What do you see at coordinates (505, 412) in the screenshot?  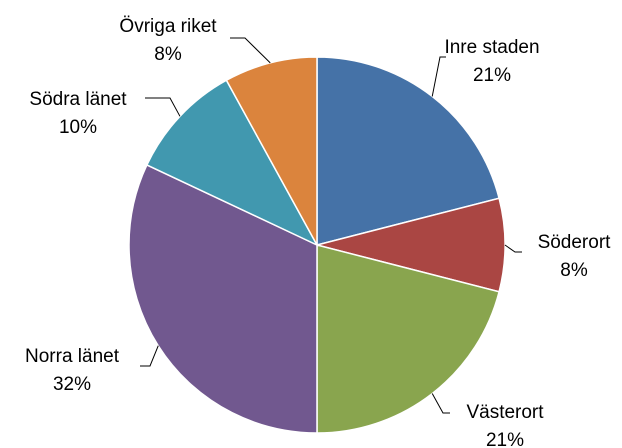 I see `slice-label: Västerort` at bounding box center [505, 412].